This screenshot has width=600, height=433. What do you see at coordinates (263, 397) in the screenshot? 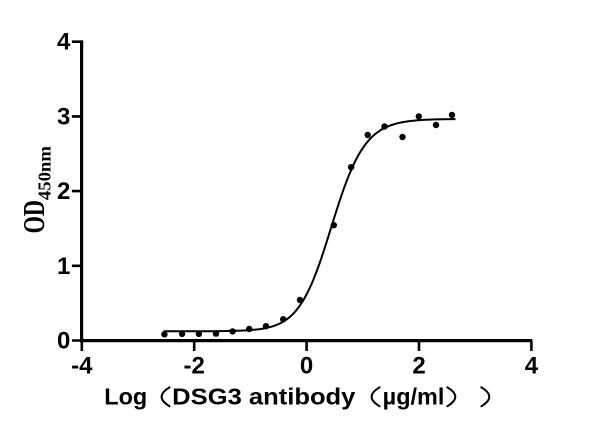
I see `svg-text: DSG3 antibody` at bounding box center [263, 397].